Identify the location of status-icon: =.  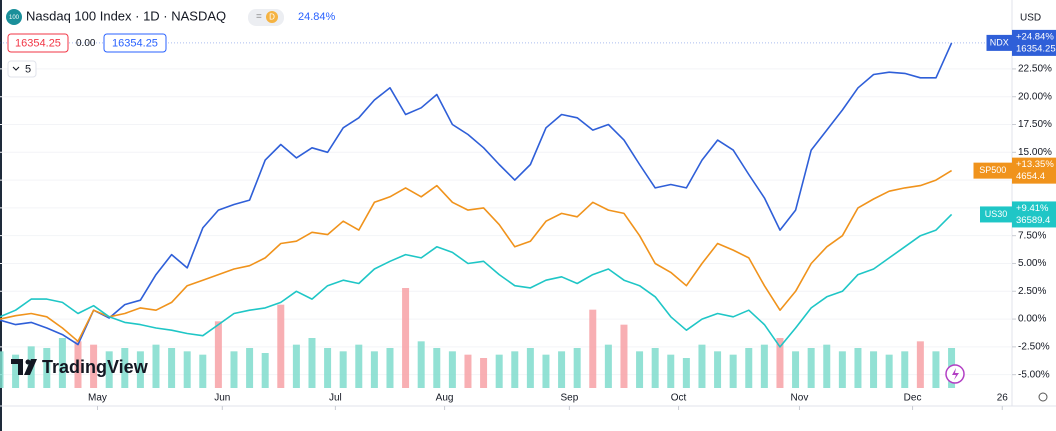
(259, 17).